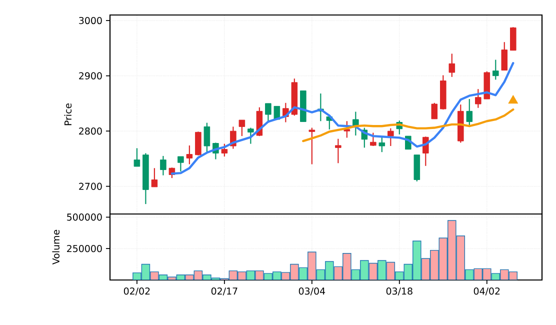  Describe the element at coordinates (68, 114) in the screenshot. I see `y-axis-title: Price` at that location.